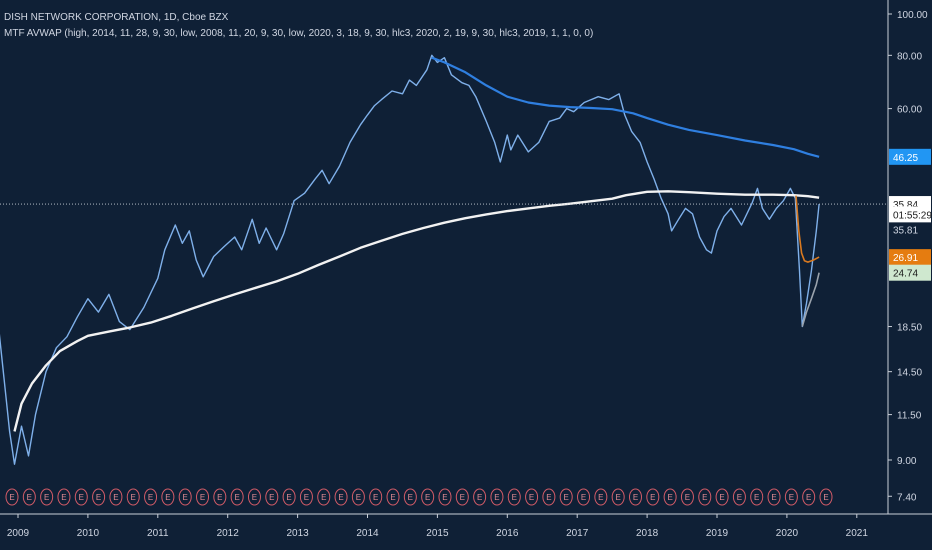 This screenshot has width=932, height=550. I want to click on series-avwap_orange, so click(807, 229).